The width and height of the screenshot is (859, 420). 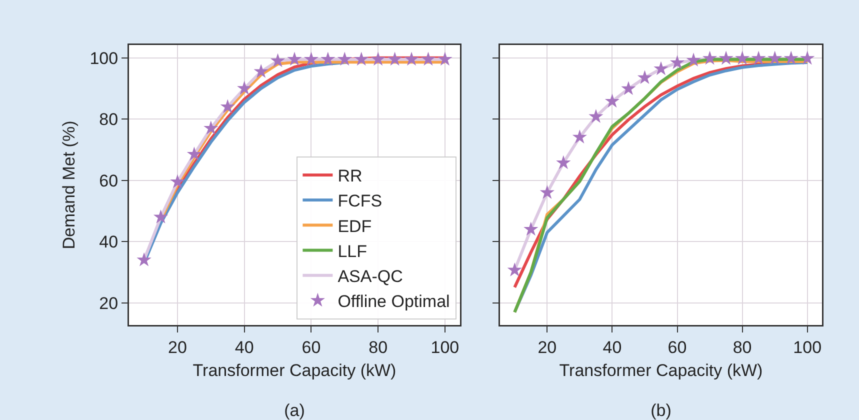 I want to click on legend-label: ASA-QC, so click(x=370, y=276).